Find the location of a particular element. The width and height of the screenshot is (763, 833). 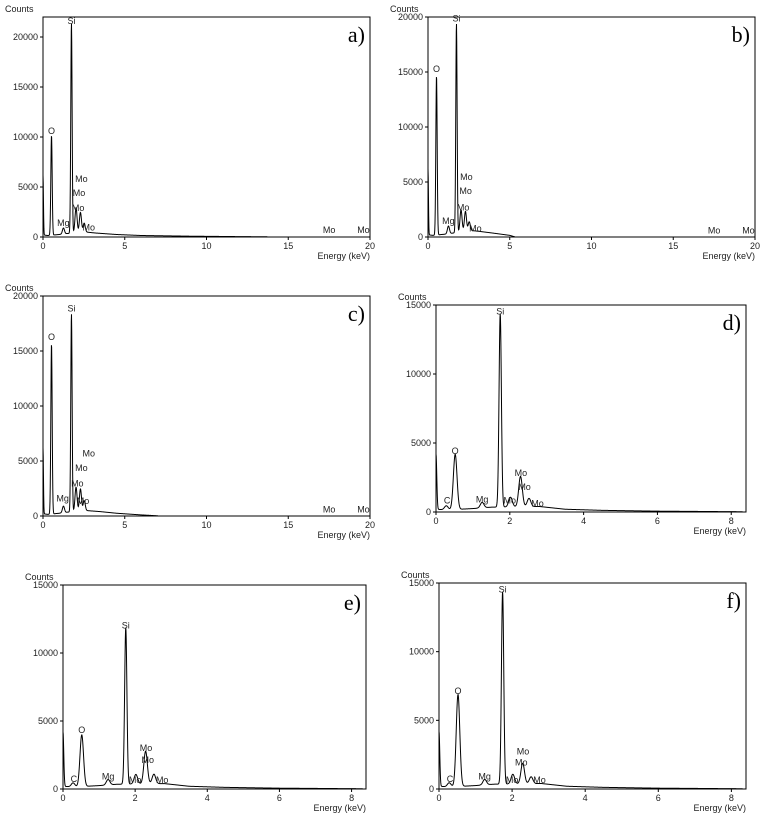

panel-label: f) is located at coordinates (733, 600).